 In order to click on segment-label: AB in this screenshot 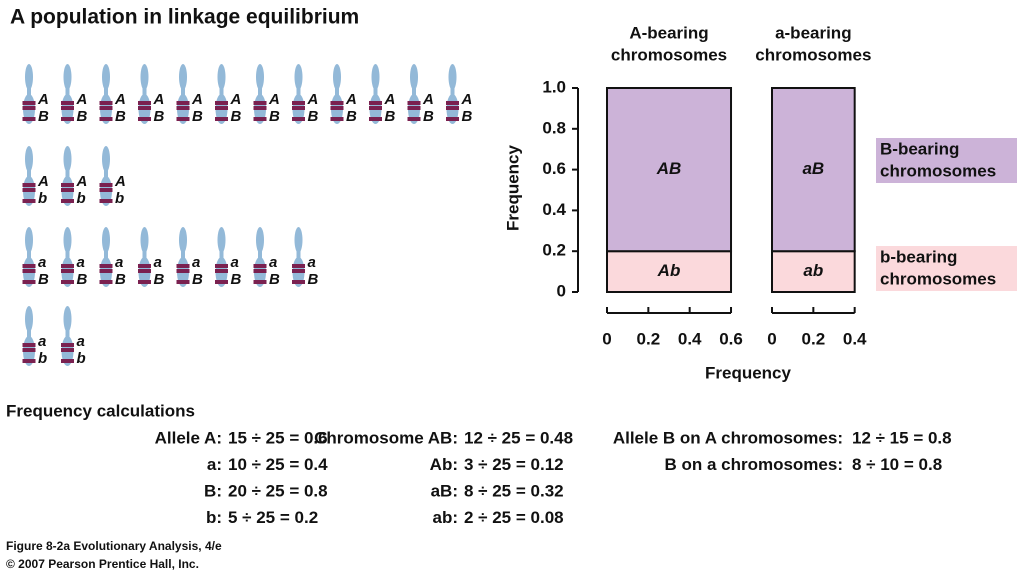, I will do `click(669, 168)`.